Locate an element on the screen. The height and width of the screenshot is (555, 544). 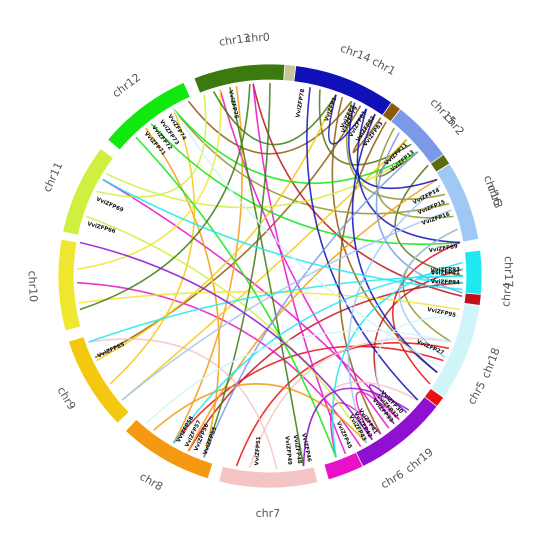
chromosome-segment-chr8 is located at coordinates (169, 449).